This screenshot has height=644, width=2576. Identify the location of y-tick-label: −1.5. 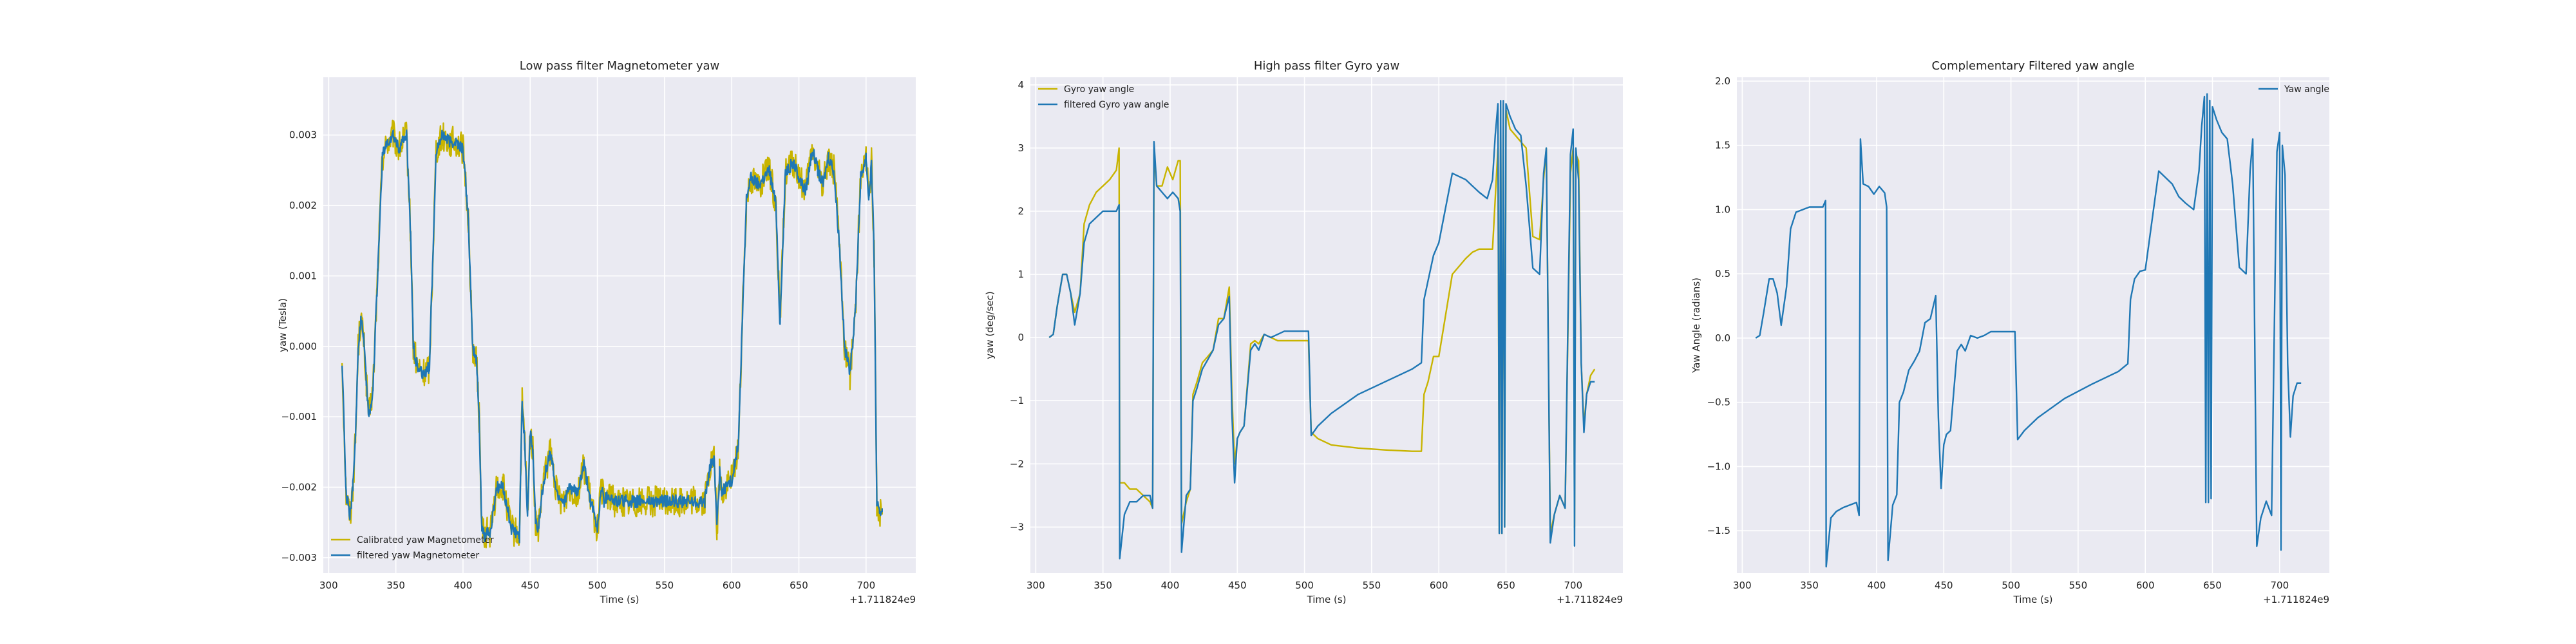
(1719, 530).